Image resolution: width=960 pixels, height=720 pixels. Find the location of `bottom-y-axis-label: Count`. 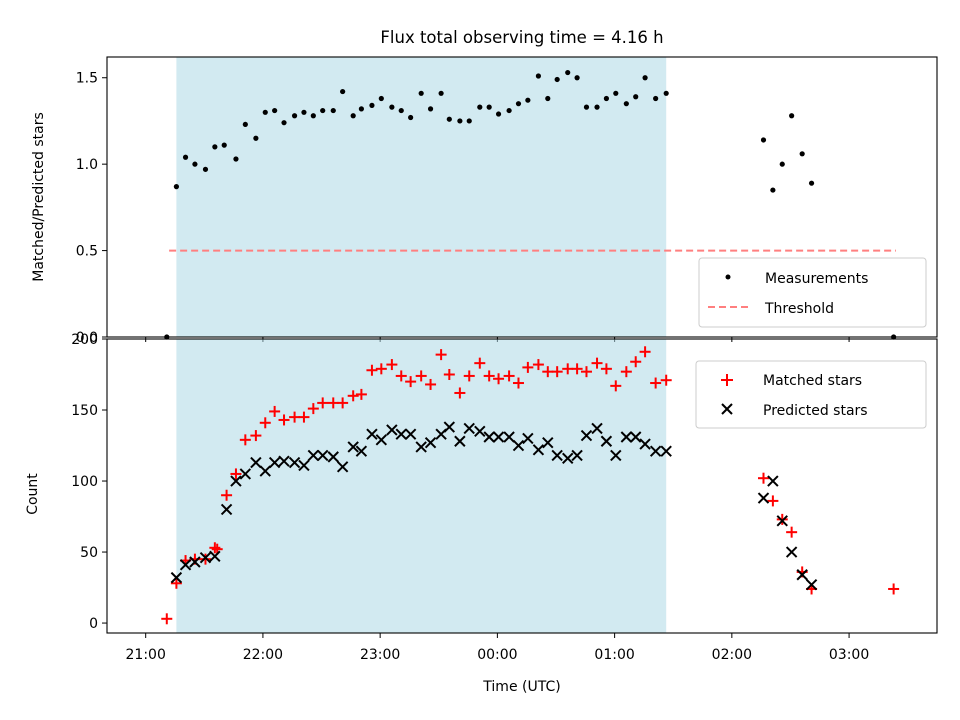

bottom-y-axis-label: Count is located at coordinates (33, 494).